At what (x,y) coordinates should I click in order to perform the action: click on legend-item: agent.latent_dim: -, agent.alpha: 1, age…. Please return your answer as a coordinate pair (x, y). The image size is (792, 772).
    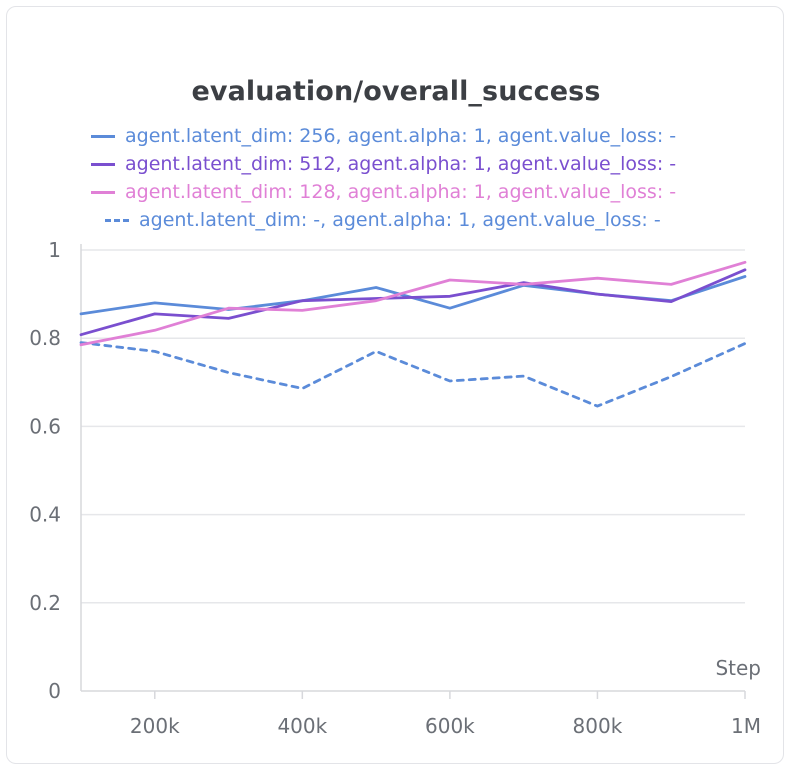
    Looking at the image, I should click on (383, 220).